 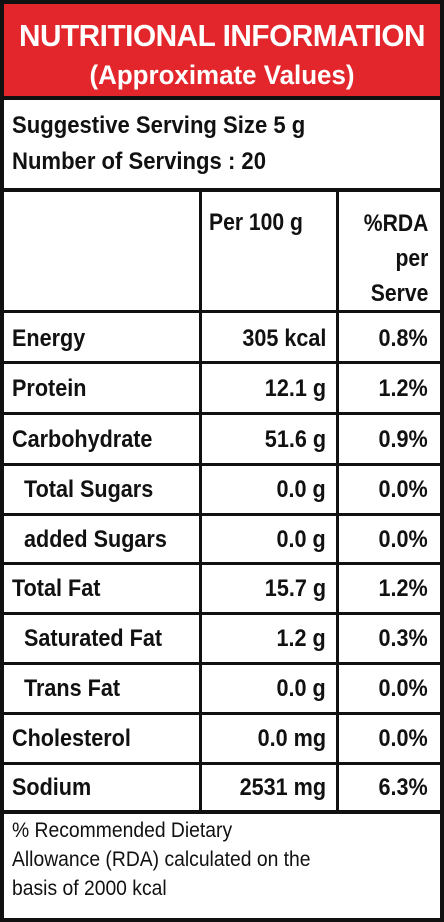 I want to click on nutrient-value: 0.0 mg, so click(x=291, y=738).